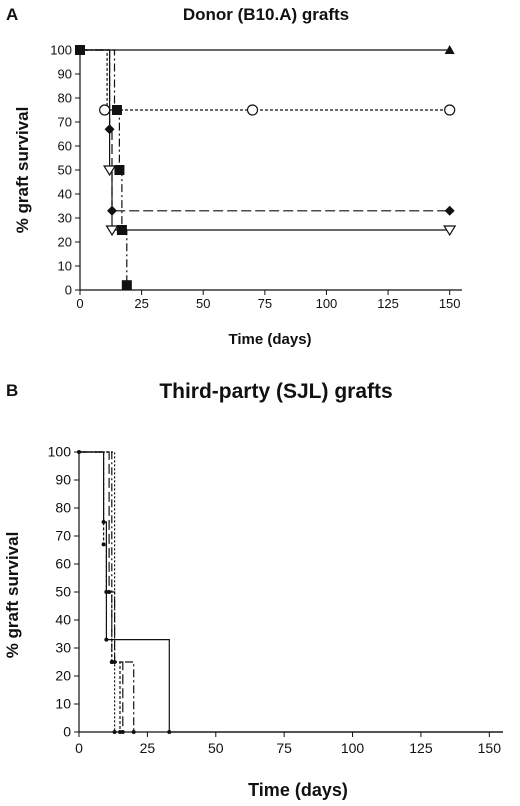  I want to click on panel-a-xtick-label: 150, so click(450, 303).